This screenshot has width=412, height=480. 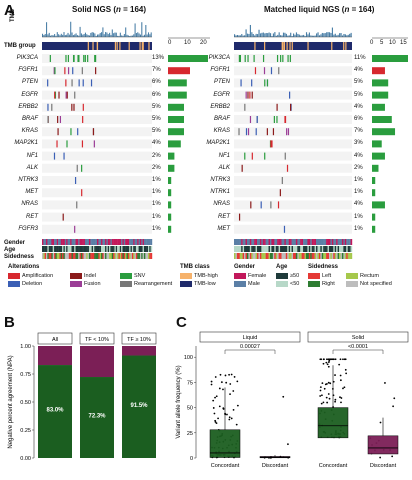 What do you see at coordinates (225, 466) in the screenshot?
I see `c-group-label: Concordant` at bounding box center [225, 466].